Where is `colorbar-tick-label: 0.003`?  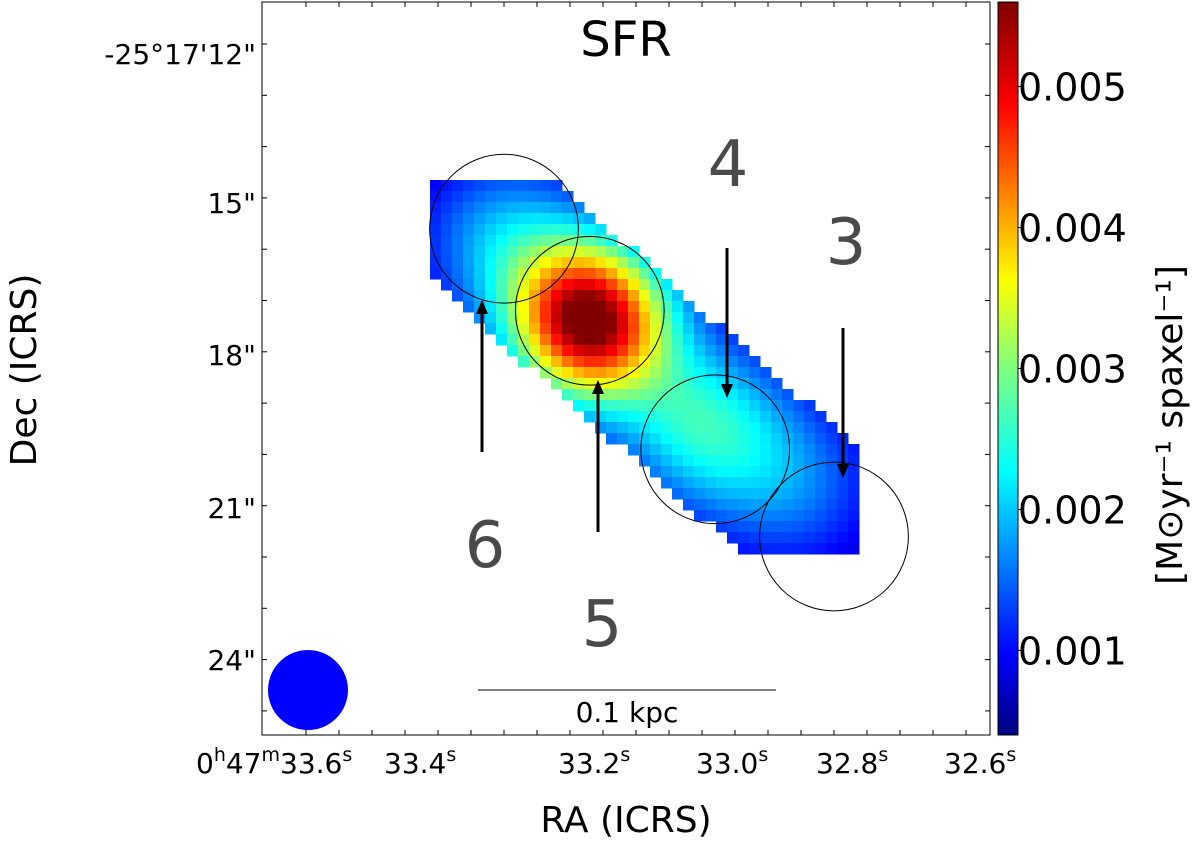
colorbar-tick-label: 0.003 is located at coordinates (1072, 370).